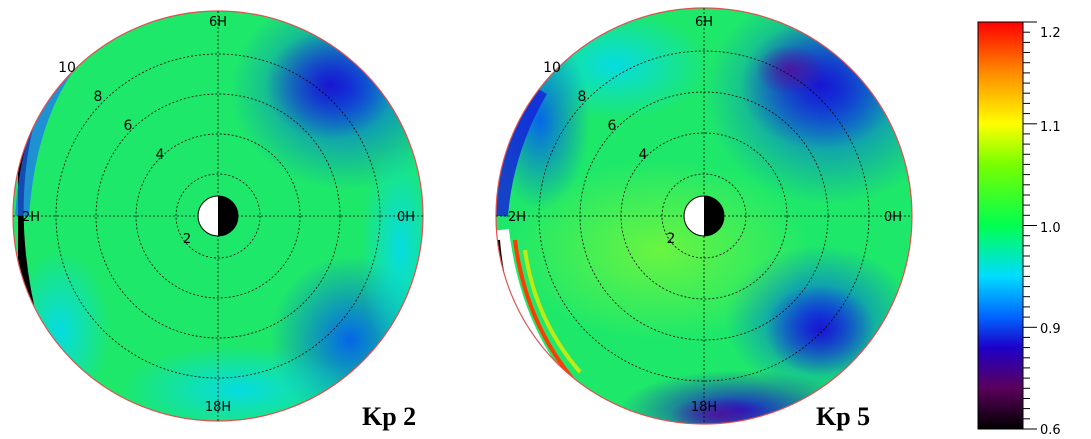  I want to click on purple-region-bottom, so click(720, 410).